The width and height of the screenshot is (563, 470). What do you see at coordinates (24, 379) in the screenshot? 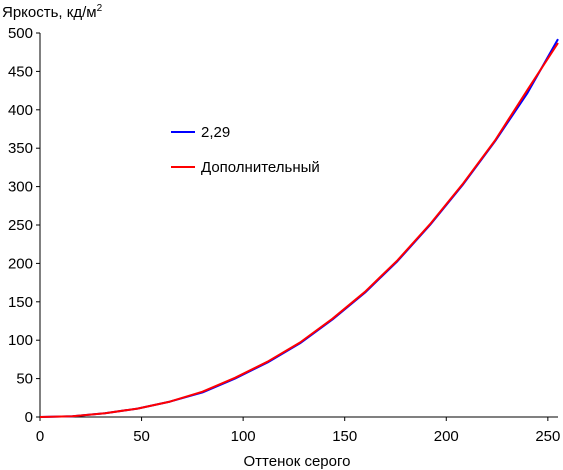
I see `y-tick-label: 50` at bounding box center [24, 379].